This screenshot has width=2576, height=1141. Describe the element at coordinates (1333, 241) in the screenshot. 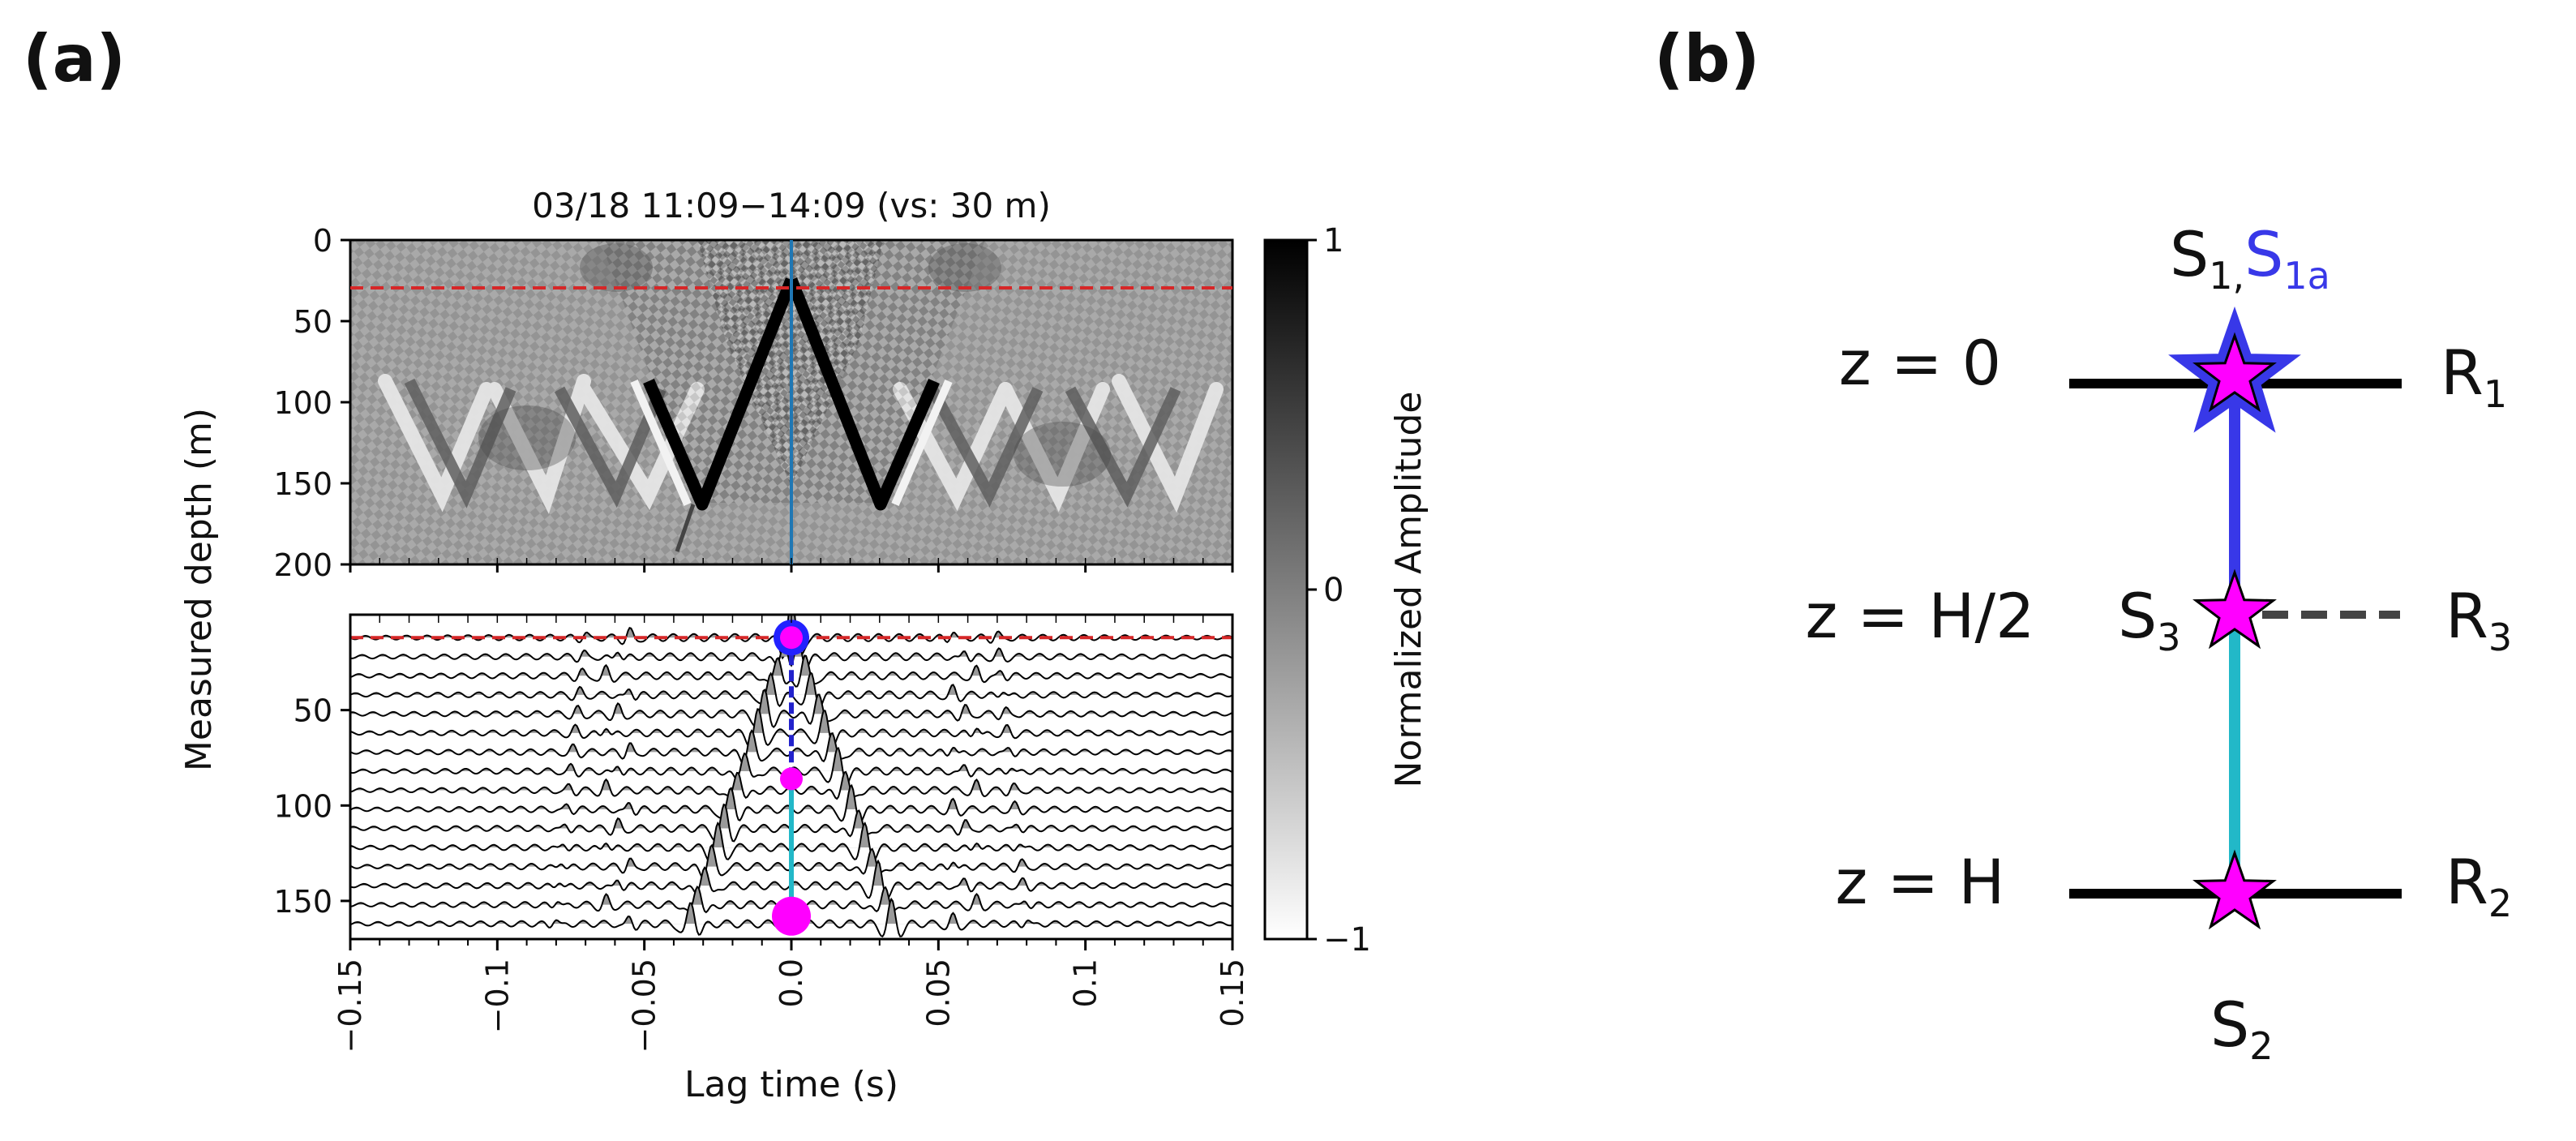

I see `colorbar-tick-max: 1` at that location.